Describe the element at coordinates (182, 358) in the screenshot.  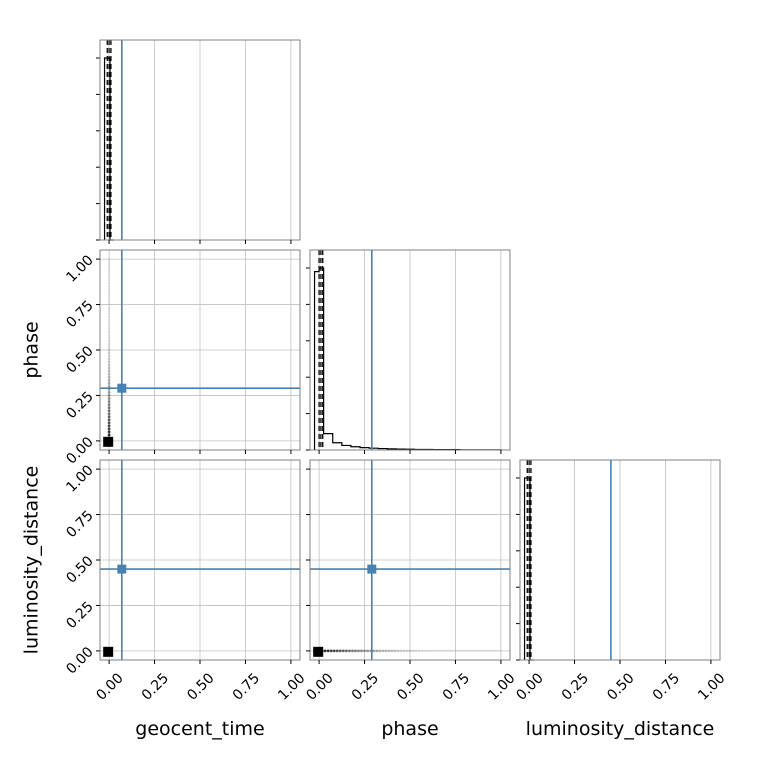
I see `scatter-panel-phase_vs_geocent_time: 0.00 0.25 0.50 0.75 1.00` at that location.